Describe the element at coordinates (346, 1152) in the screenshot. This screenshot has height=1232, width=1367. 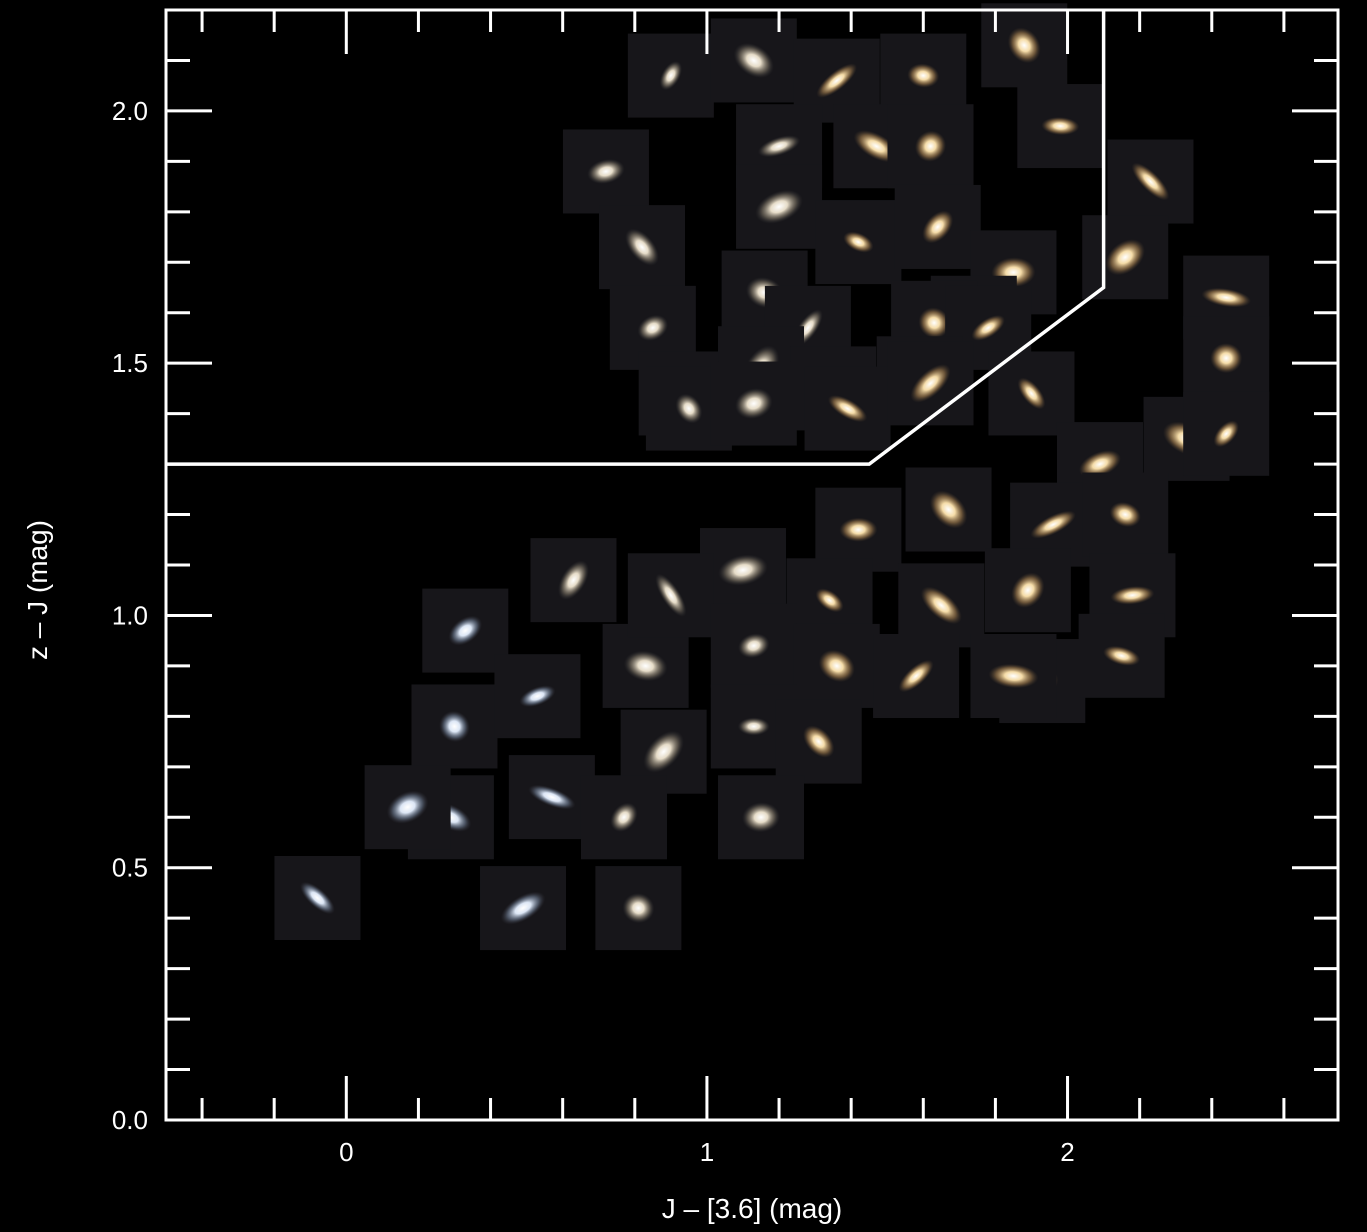
I see `x-tick-label: 0` at that location.